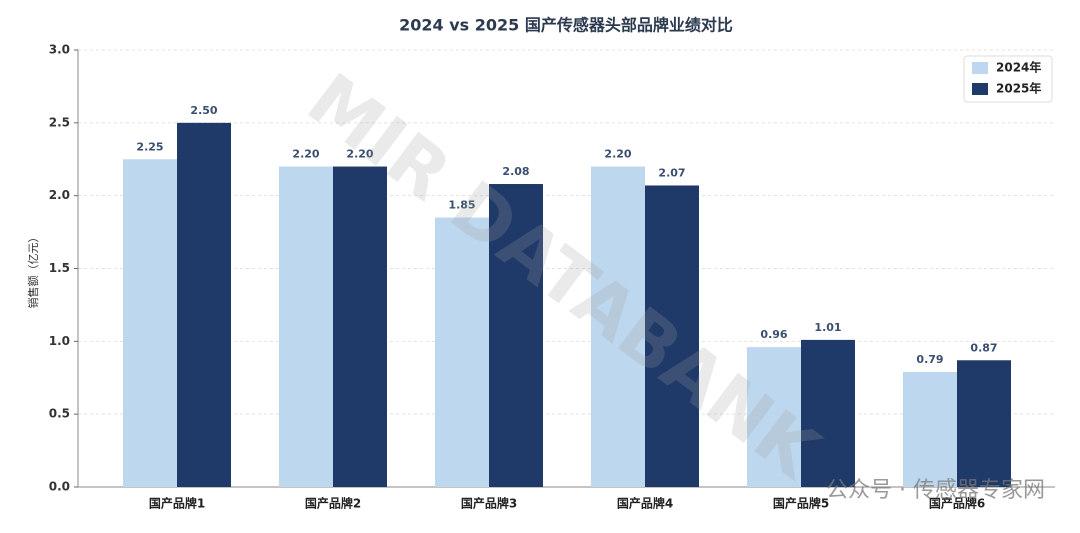 The width and height of the screenshot is (1080, 533). Describe the element at coordinates (149, 146) in the screenshot. I see `value-label: 2.25` at that location.